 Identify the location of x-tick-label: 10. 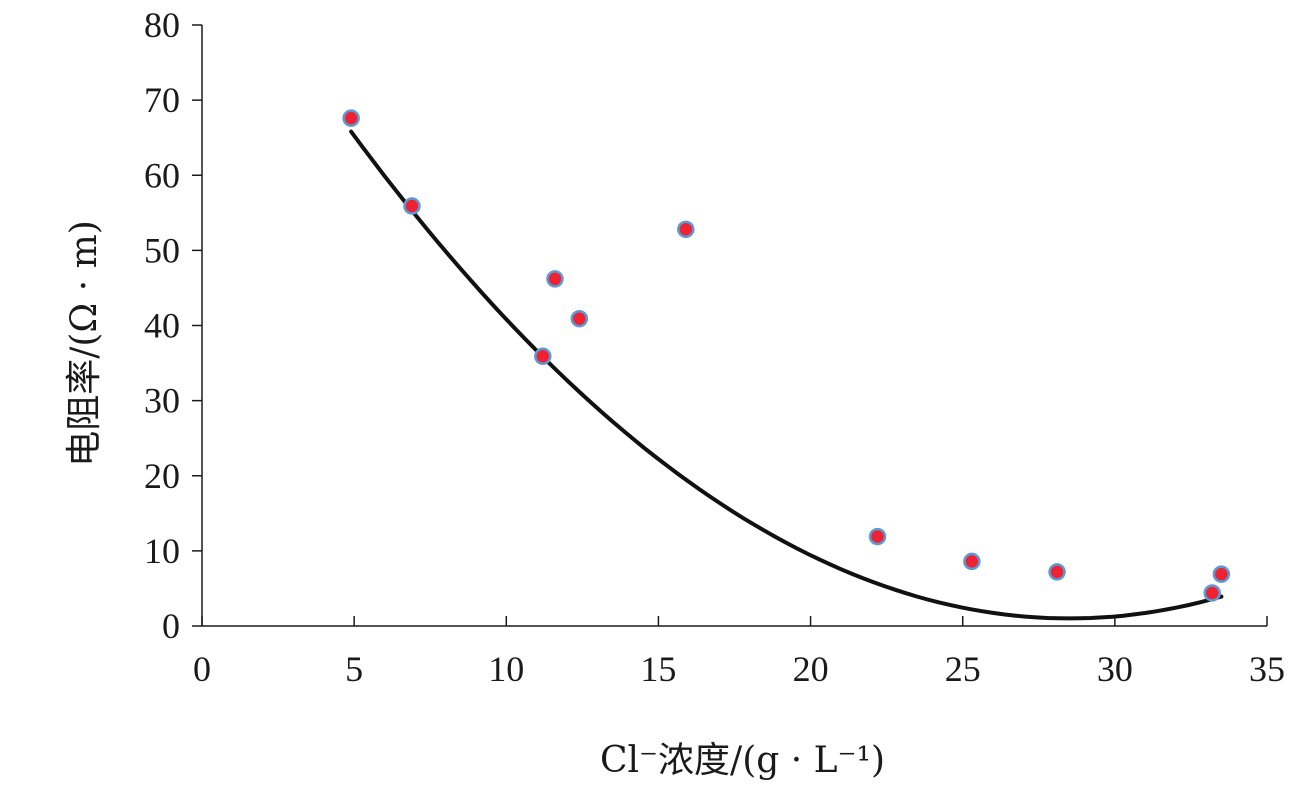
(506, 669).